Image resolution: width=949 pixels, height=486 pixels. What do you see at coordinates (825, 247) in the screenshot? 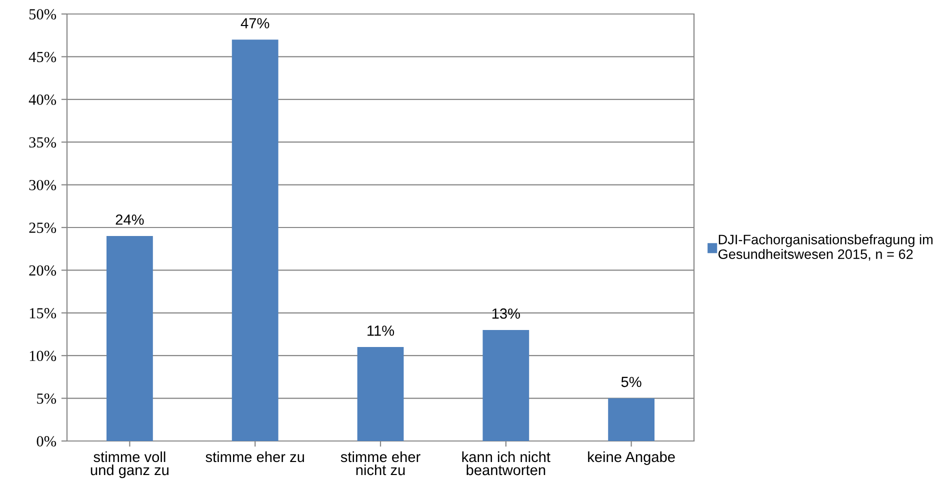
I see `legend-label: DJI-Fachorganisationsbefragung im Gesundheitswesen 2015, n = 62` at bounding box center [825, 247].